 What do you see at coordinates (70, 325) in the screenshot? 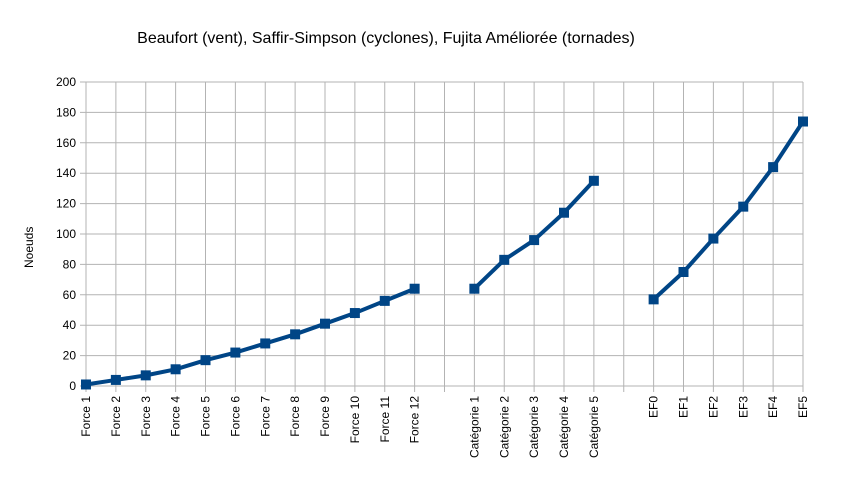
I see `y-tick-label: 40` at bounding box center [70, 325].